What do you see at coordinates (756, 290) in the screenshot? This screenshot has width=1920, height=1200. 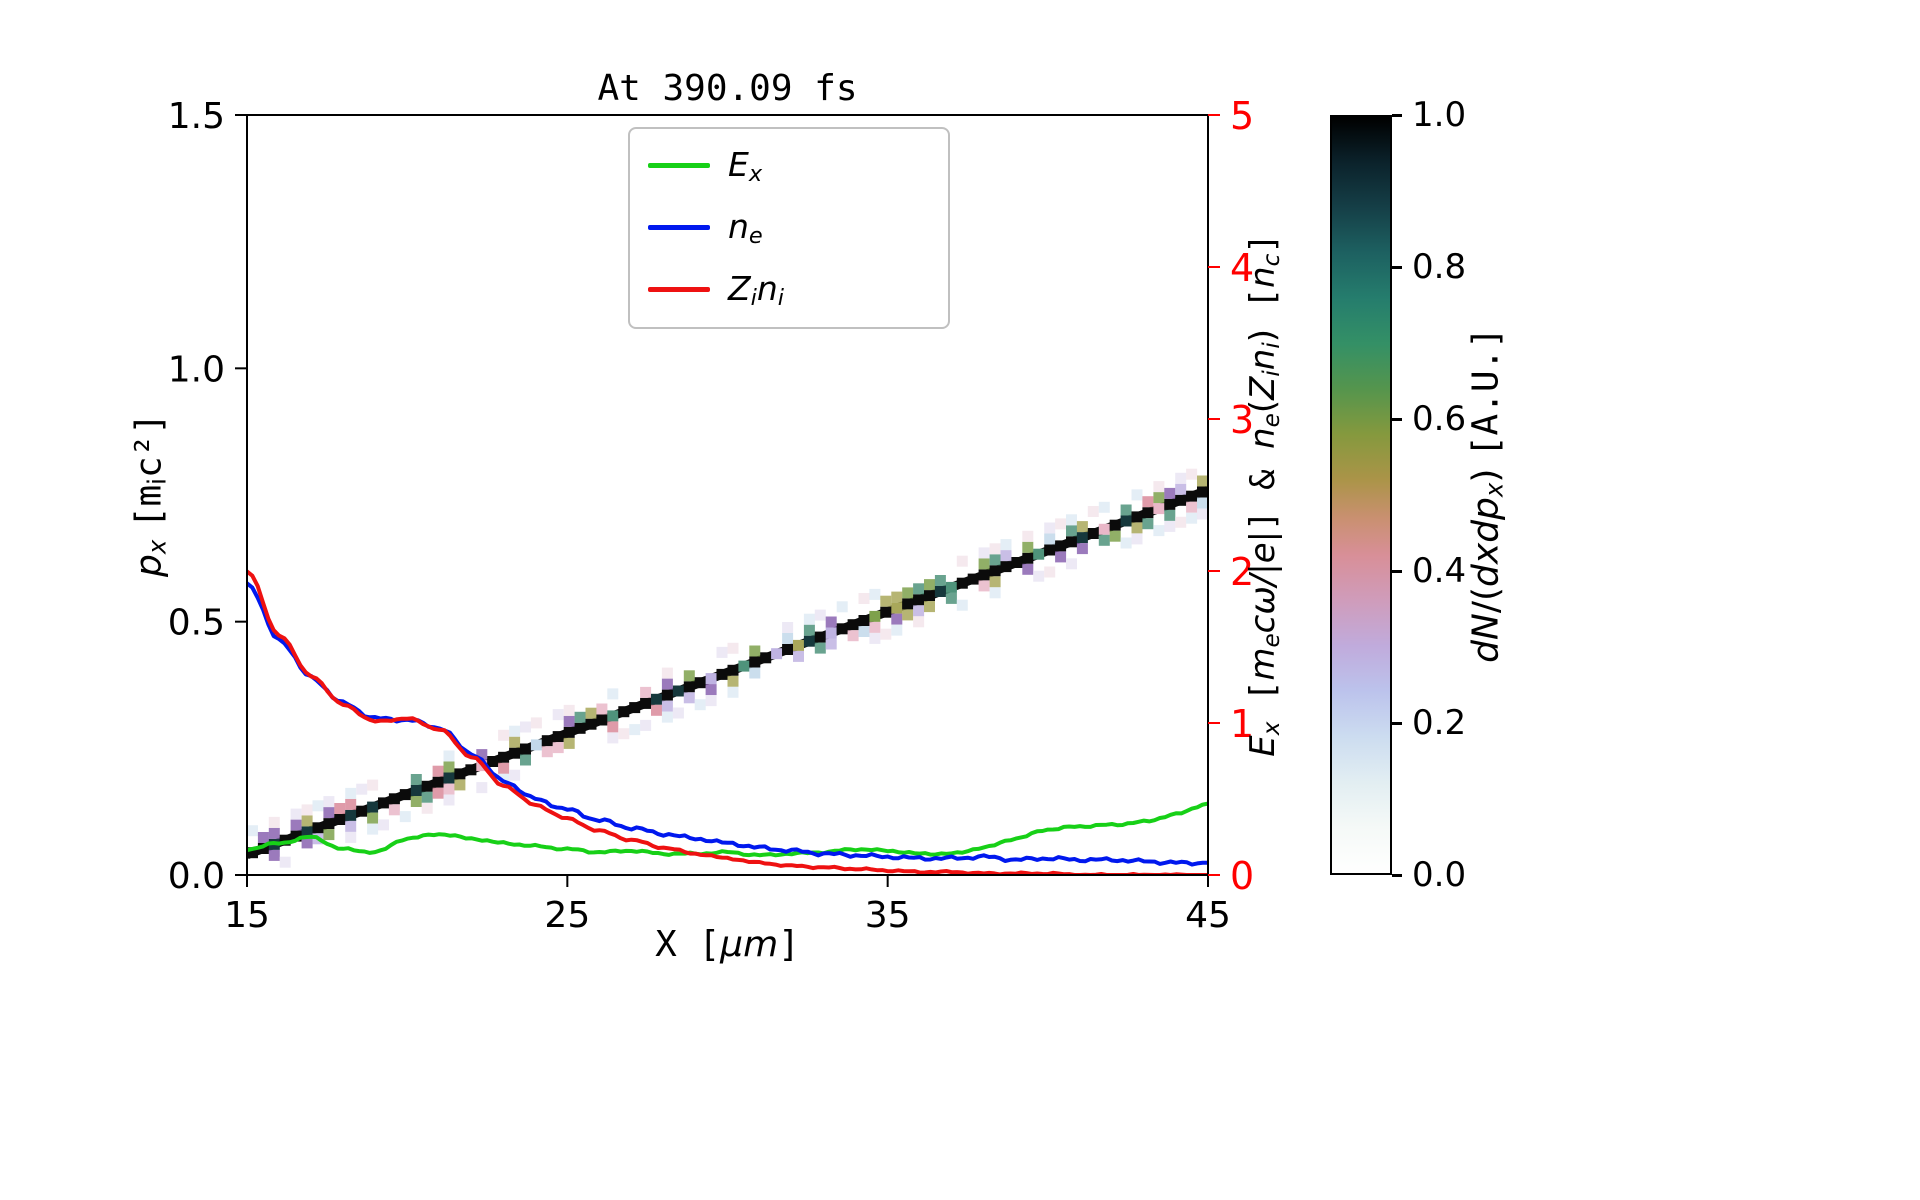 I see `legend-label: Zini` at bounding box center [756, 290].